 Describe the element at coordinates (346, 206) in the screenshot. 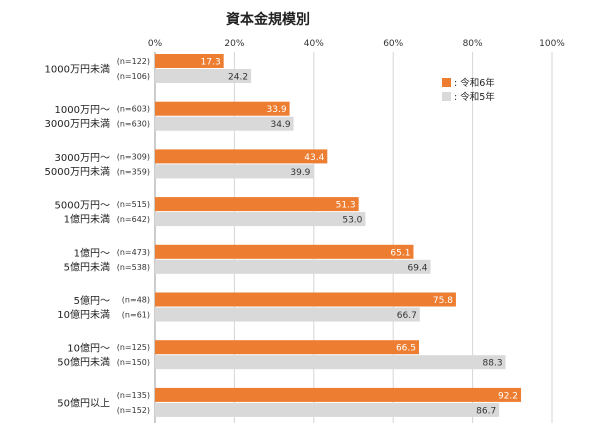

I see `data-label-r6: 51.3` at that location.